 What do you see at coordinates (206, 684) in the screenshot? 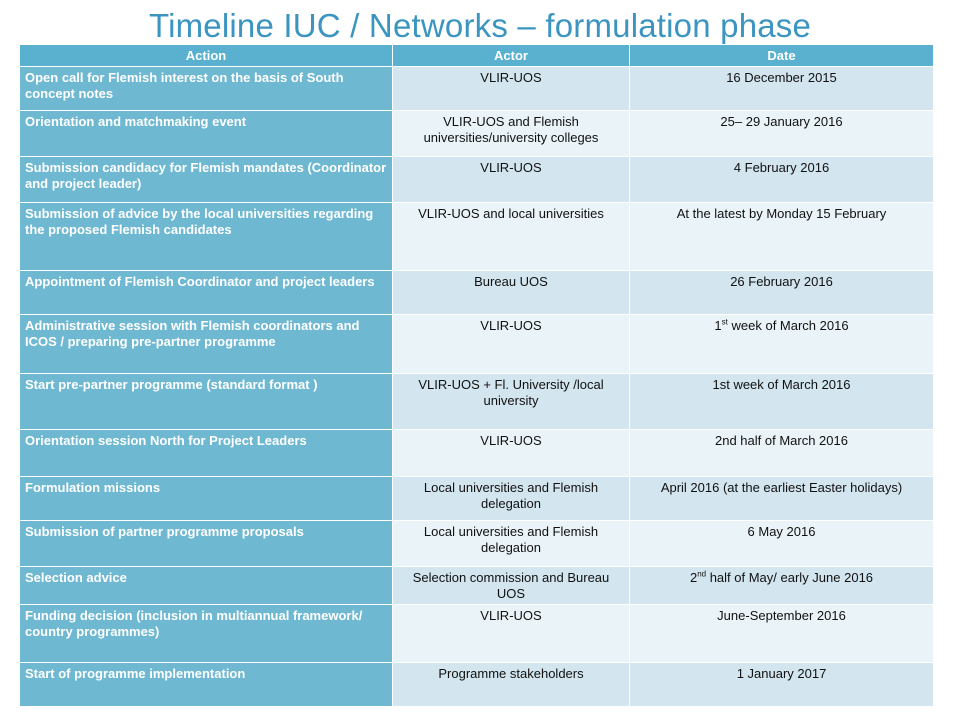
I see `action-cell: Start of programme implementation` at bounding box center [206, 684].